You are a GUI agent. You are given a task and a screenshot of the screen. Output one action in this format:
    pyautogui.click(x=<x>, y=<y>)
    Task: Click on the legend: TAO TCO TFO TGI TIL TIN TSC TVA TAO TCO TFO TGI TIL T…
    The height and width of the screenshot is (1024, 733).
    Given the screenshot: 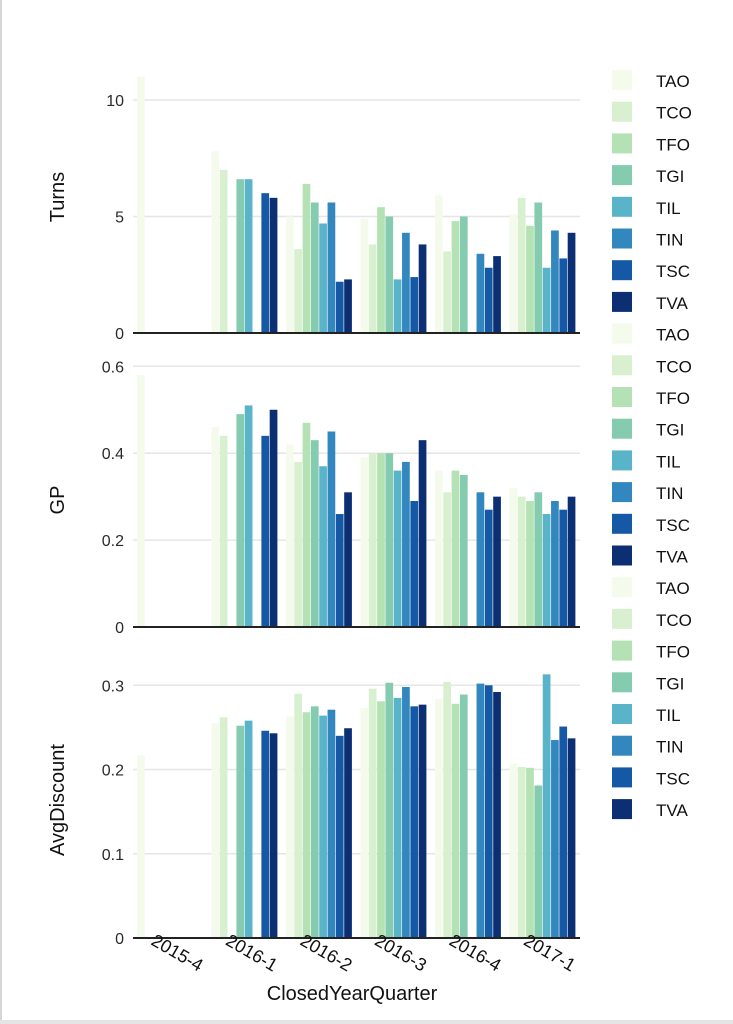 What is the action you would take?
    pyautogui.click(x=652, y=445)
    